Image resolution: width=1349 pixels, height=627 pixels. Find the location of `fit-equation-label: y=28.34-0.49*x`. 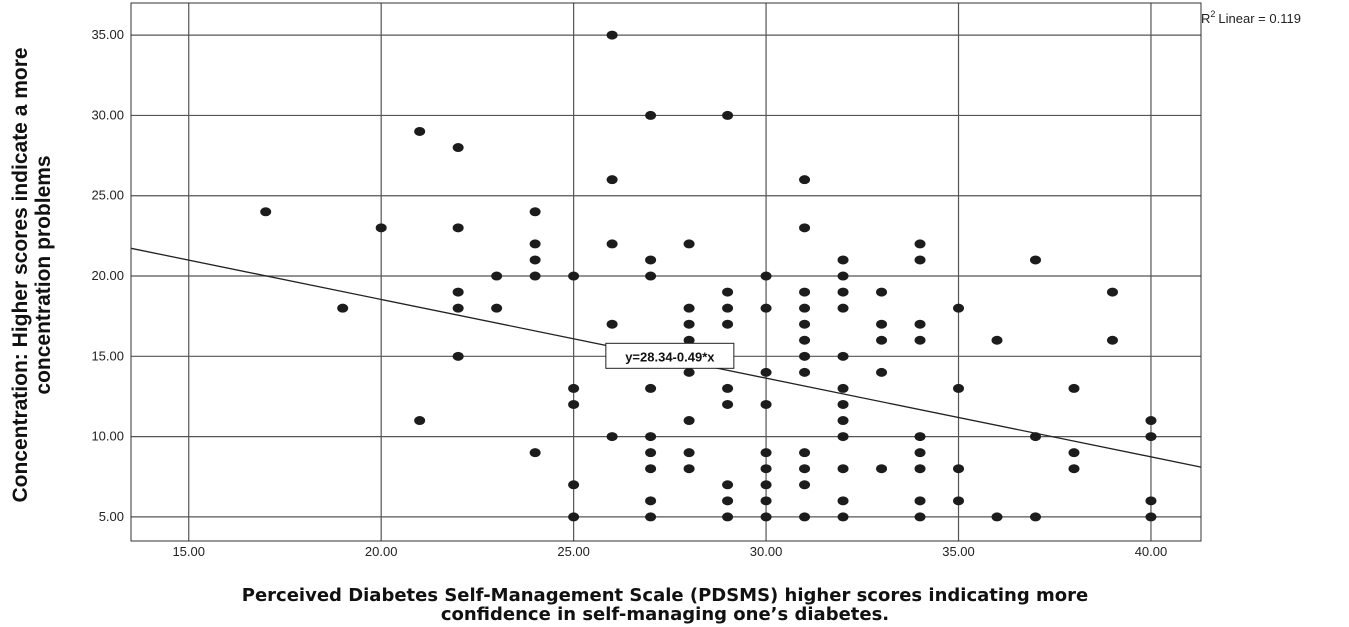

fit-equation-label: y=28.34-0.49*x is located at coordinates (670, 355).